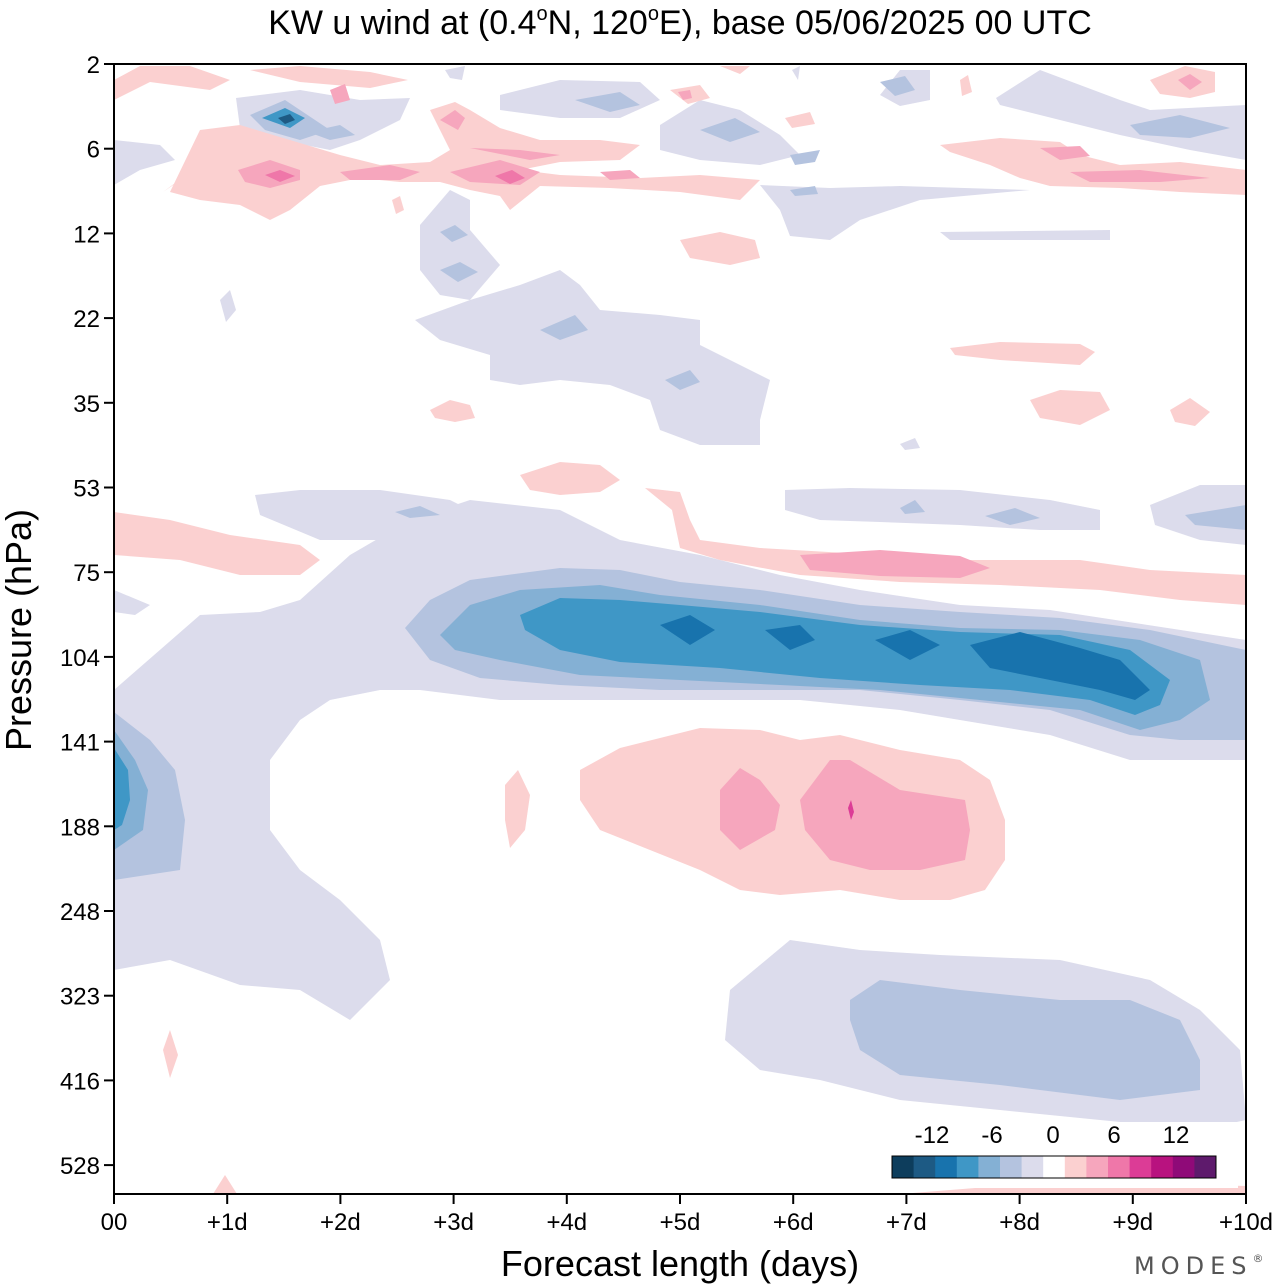  I want to click on colorbar-tick-label: 0, so click(1052, 1135).